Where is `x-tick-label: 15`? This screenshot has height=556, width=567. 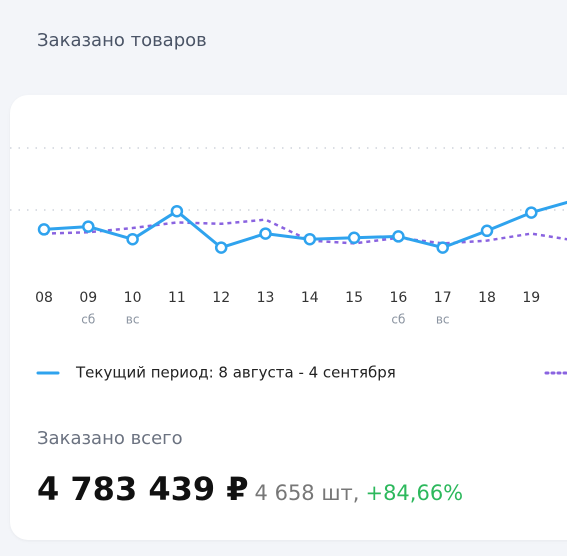
x-tick-label: 15 is located at coordinates (354, 298).